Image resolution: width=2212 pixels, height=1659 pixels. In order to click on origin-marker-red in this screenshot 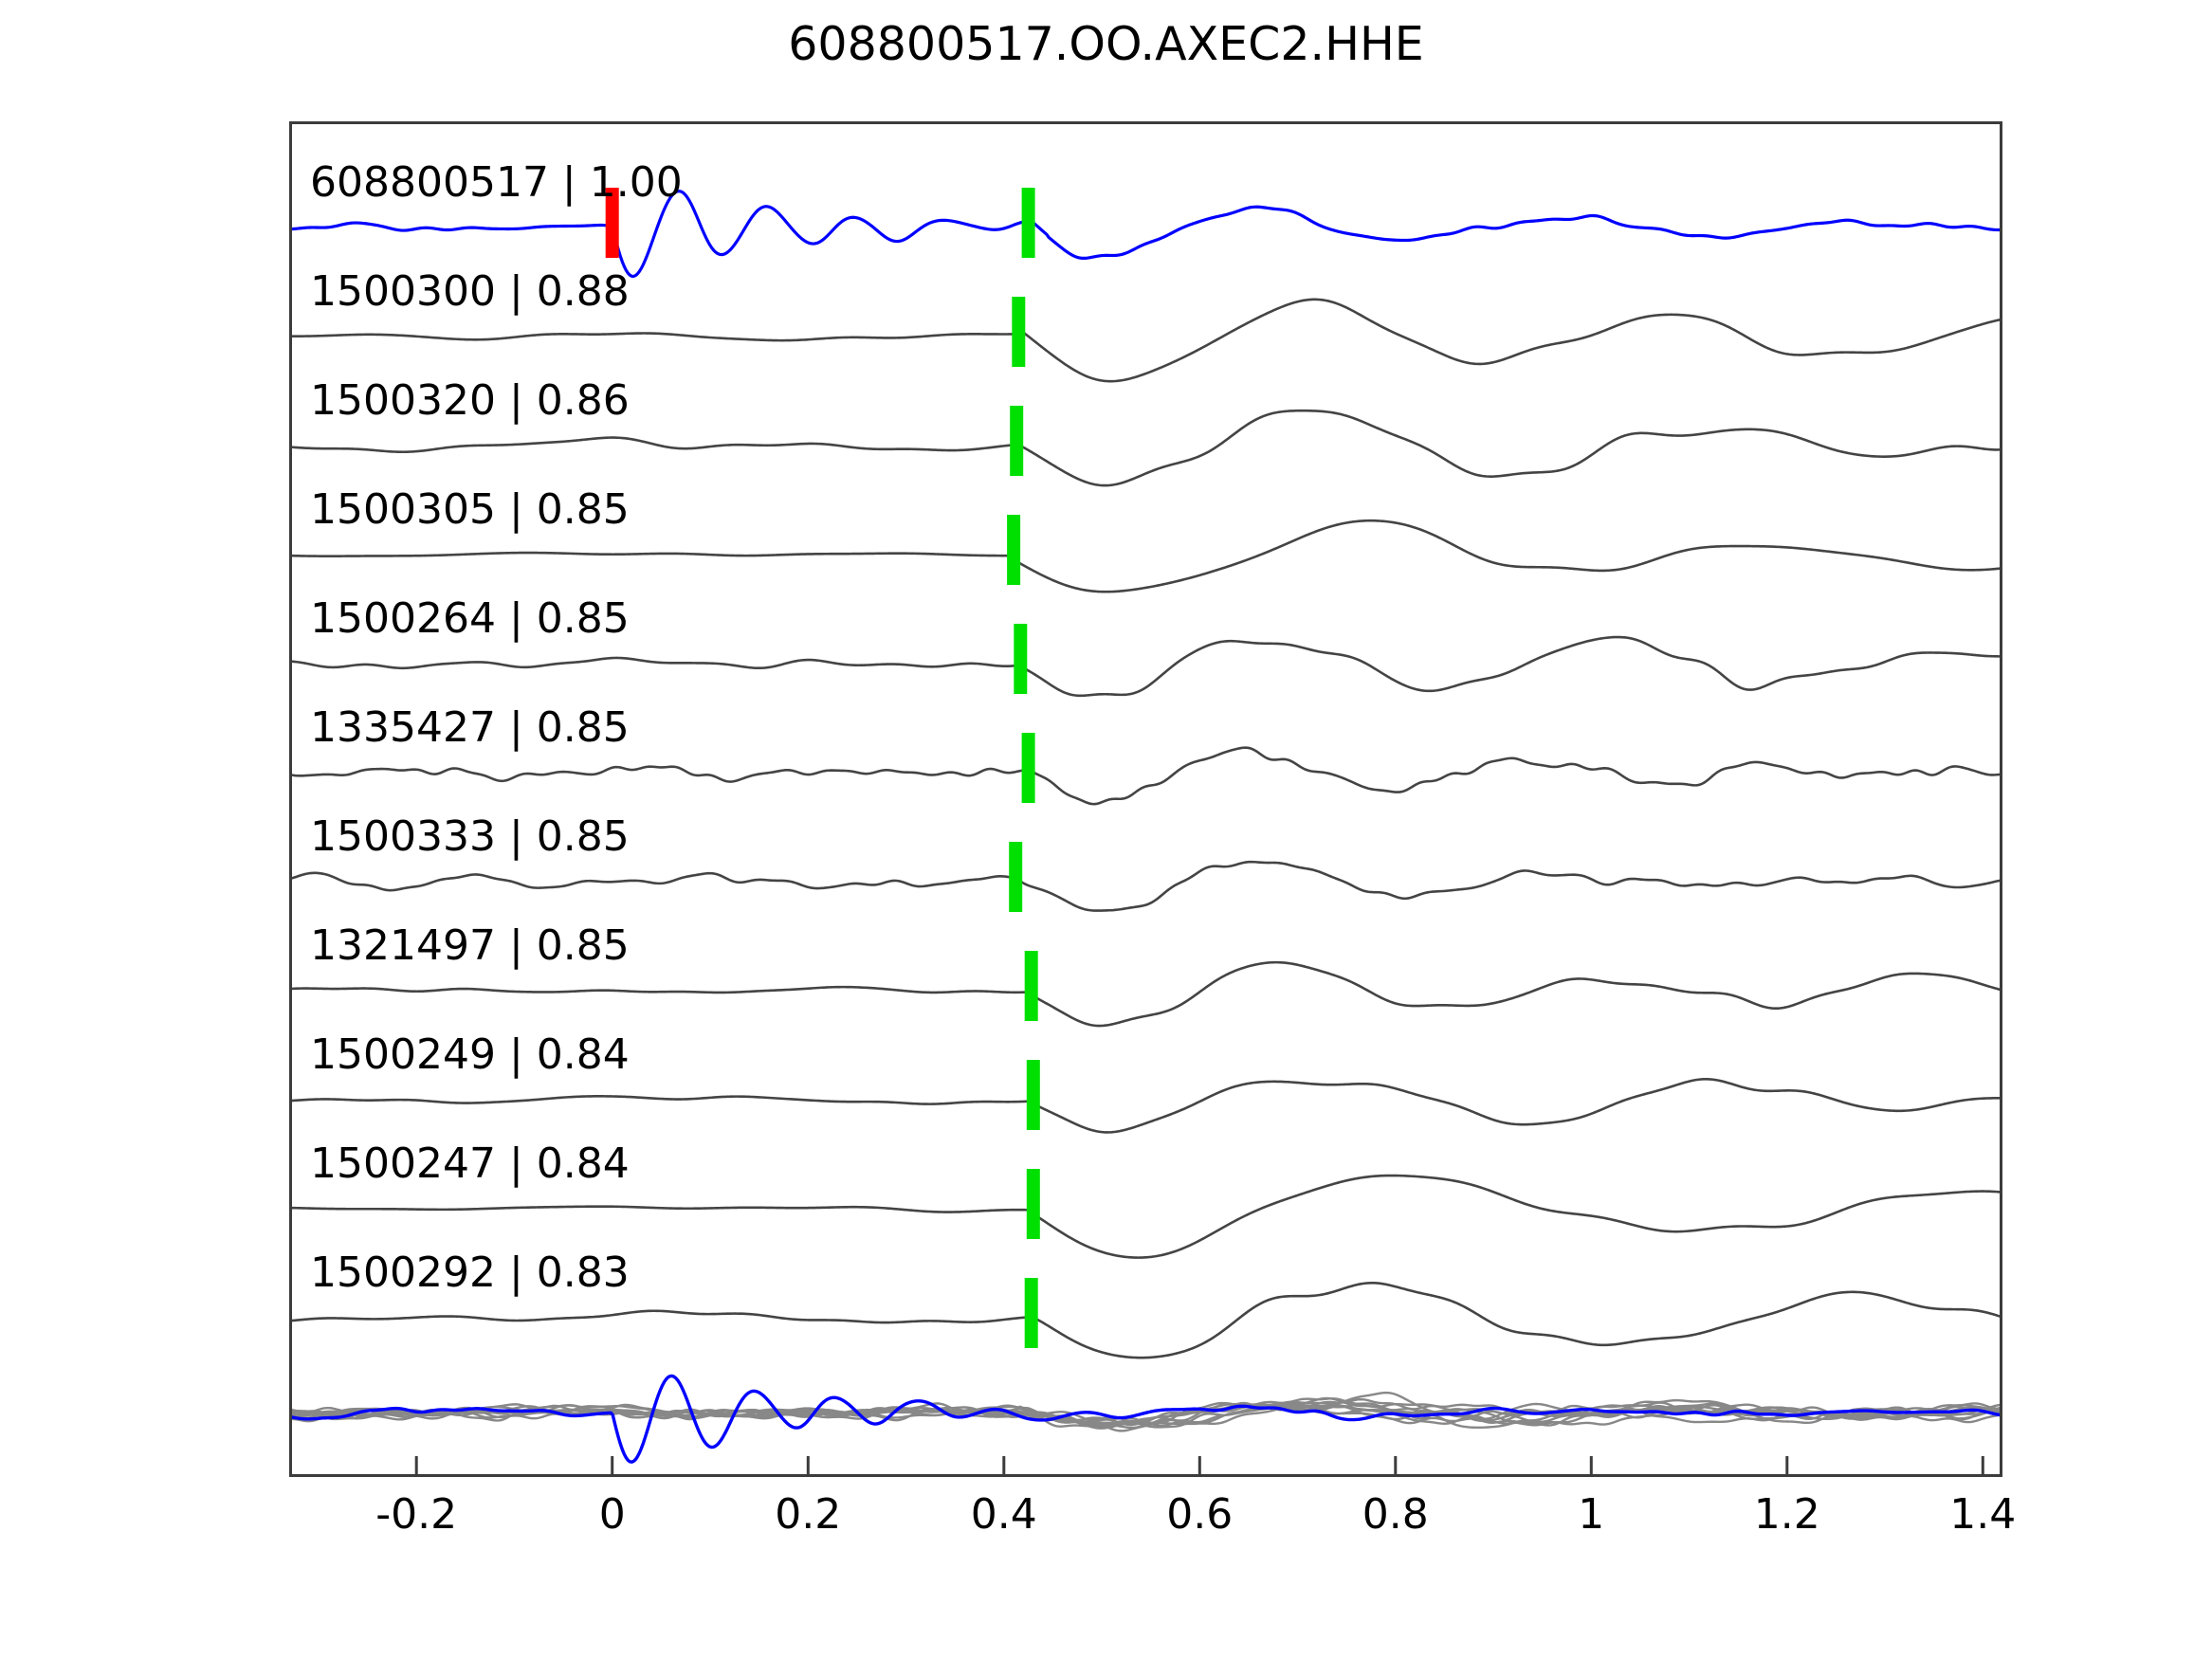, I will do `click(612, 223)`.